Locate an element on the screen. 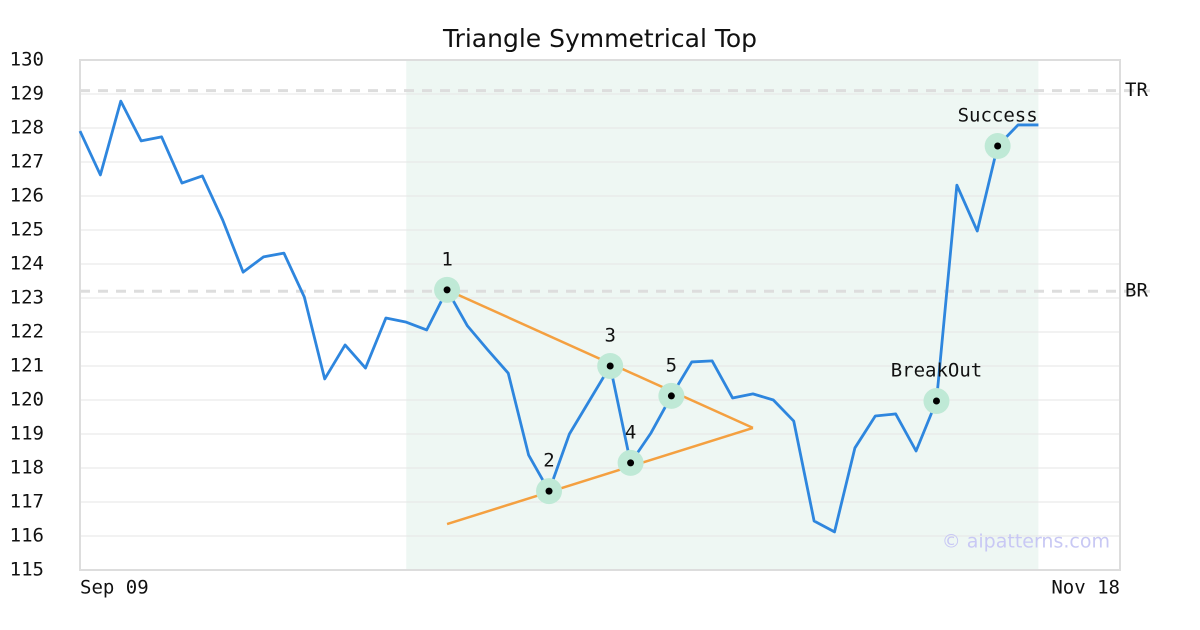 The image size is (1200, 630). watermark: © aipatterns.com is located at coordinates (1026, 542).